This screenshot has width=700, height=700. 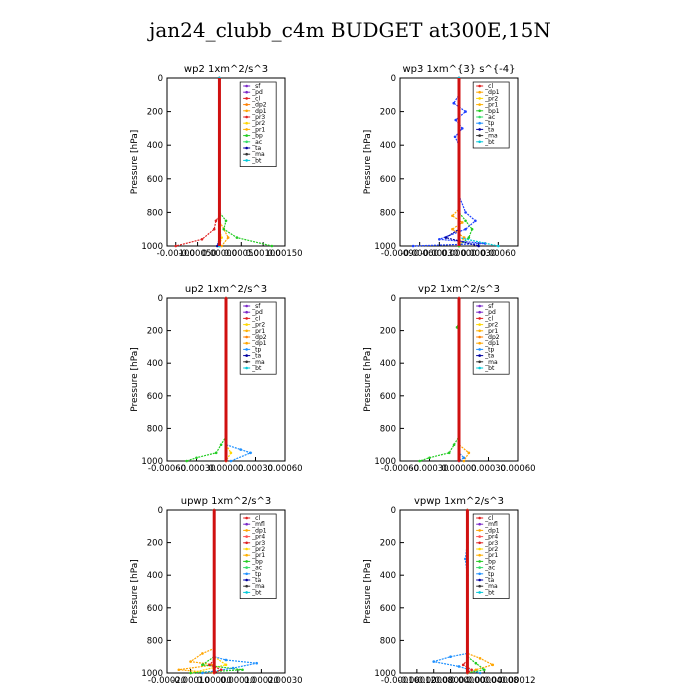 I want to click on legend-entry: _ac, so click(x=489, y=117).